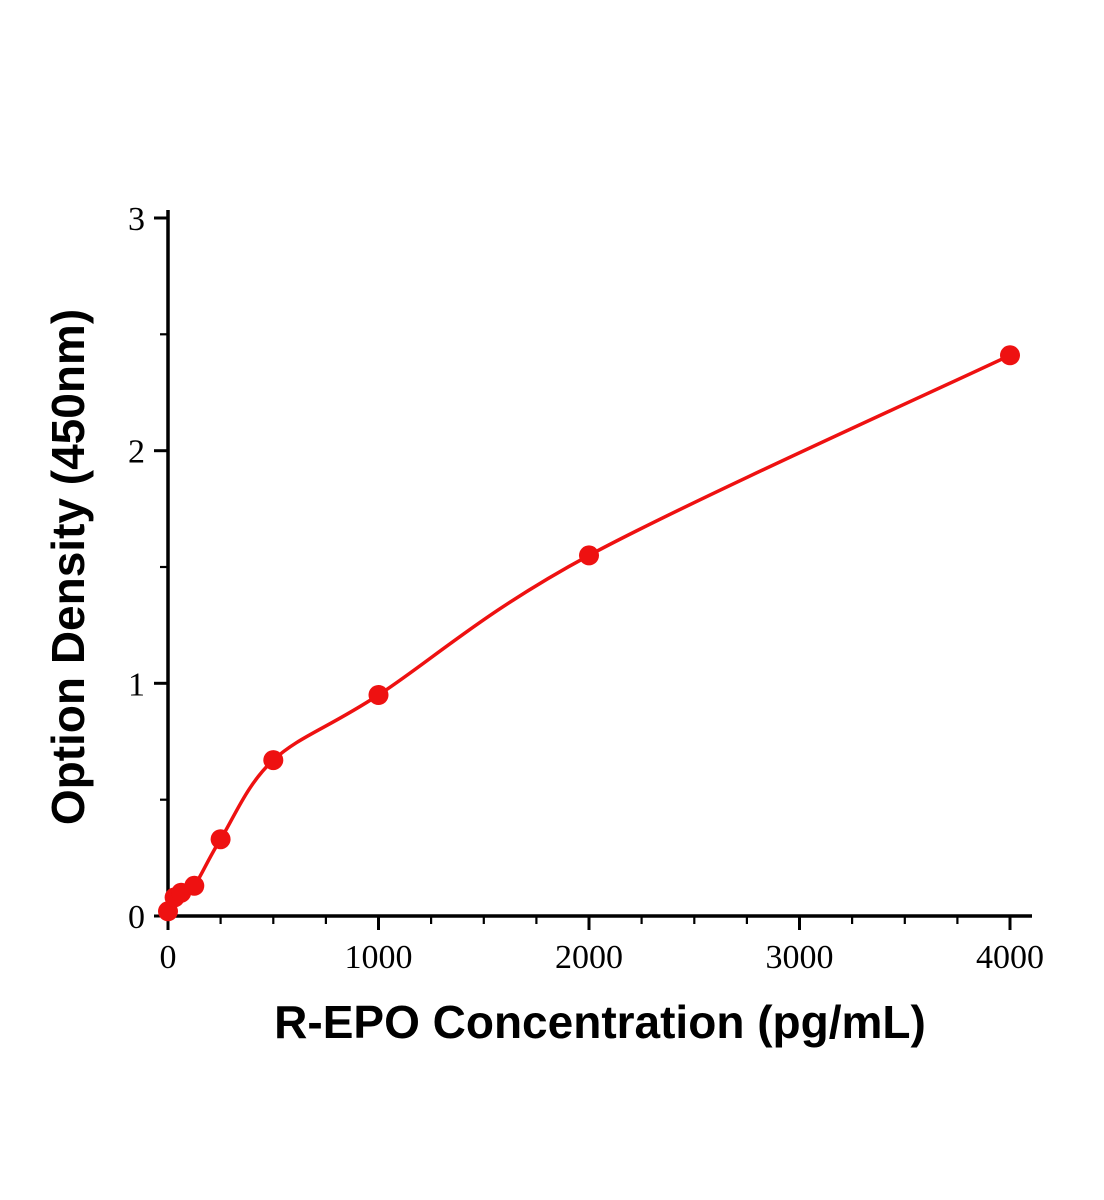 The image size is (1104, 1200). What do you see at coordinates (168, 957) in the screenshot?
I see `x-tick-label: 0` at bounding box center [168, 957].